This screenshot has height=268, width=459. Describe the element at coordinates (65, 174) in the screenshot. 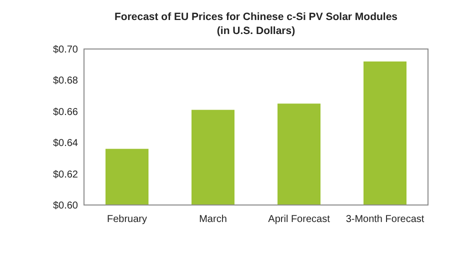

I see `y-tick-label: $0.62` at that location.